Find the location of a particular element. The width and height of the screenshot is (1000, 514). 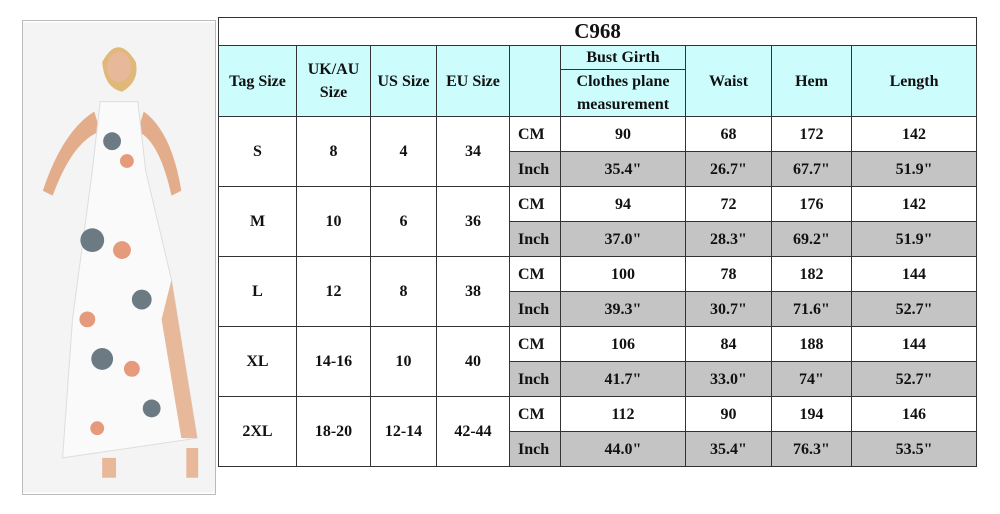

header-cell: Bust Girth is located at coordinates (623, 57).